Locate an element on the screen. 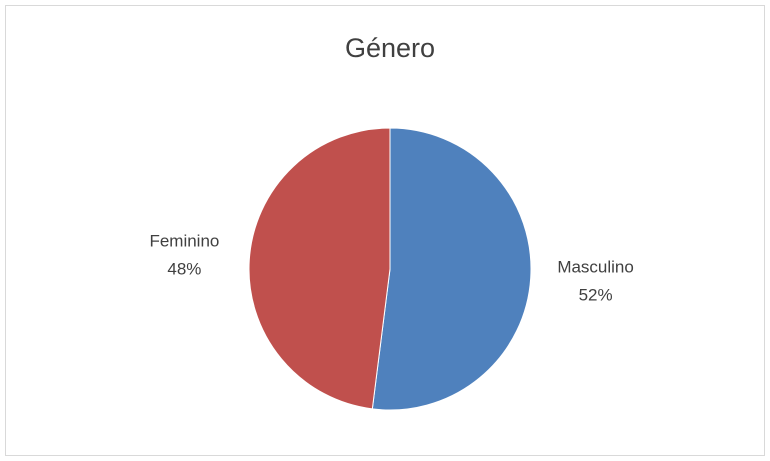  slice-label: Masculino is located at coordinates (595, 266).